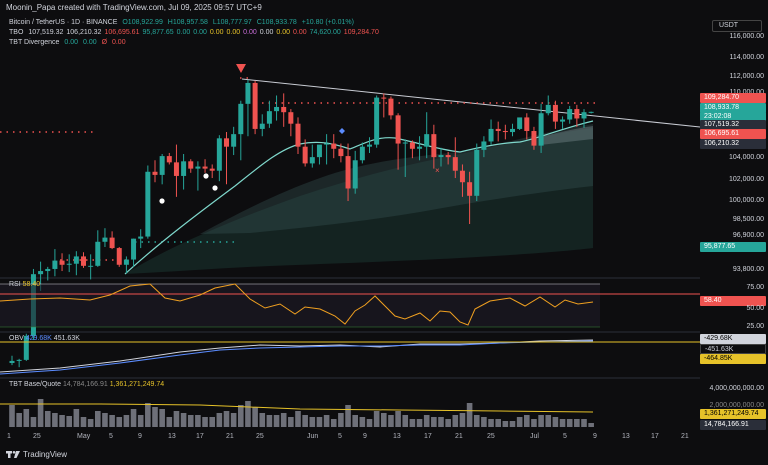 The height and width of the screenshot is (465, 768). What do you see at coordinates (36, 454) in the screenshot?
I see `tradingview-logo: TradingView` at bounding box center [36, 454].